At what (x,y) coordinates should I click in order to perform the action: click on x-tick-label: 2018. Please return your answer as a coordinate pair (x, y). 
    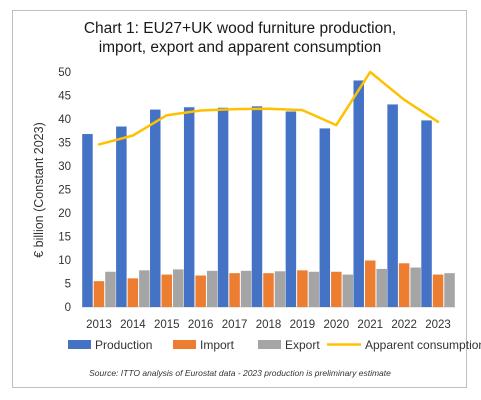
    Looking at the image, I should click on (269, 325).